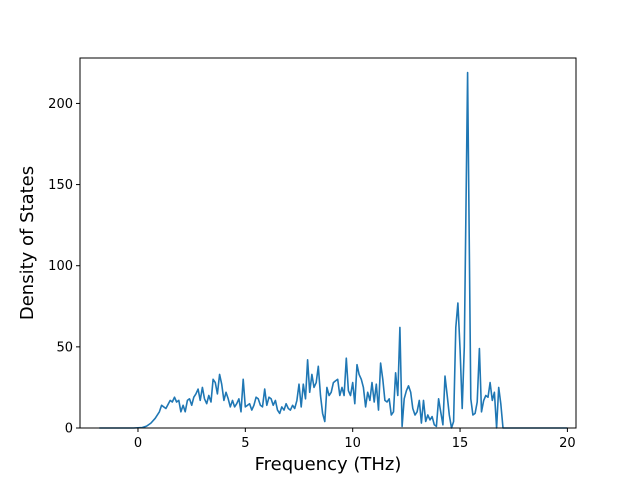 This screenshot has height=480, width=640. What do you see at coordinates (328, 464) in the screenshot?
I see `x-axis-label: Frequency (THz)` at bounding box center [328, 464].